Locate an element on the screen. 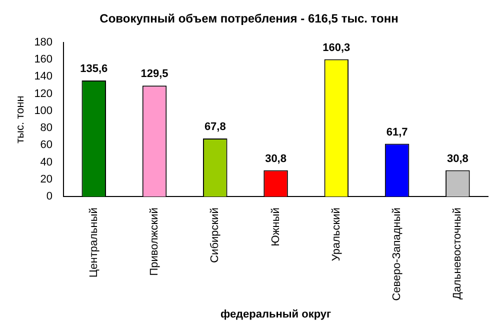 Image resolution: width=500 pixels, height=329 pixels. y-tick-label: 160 is located at coordinates (43, 60).